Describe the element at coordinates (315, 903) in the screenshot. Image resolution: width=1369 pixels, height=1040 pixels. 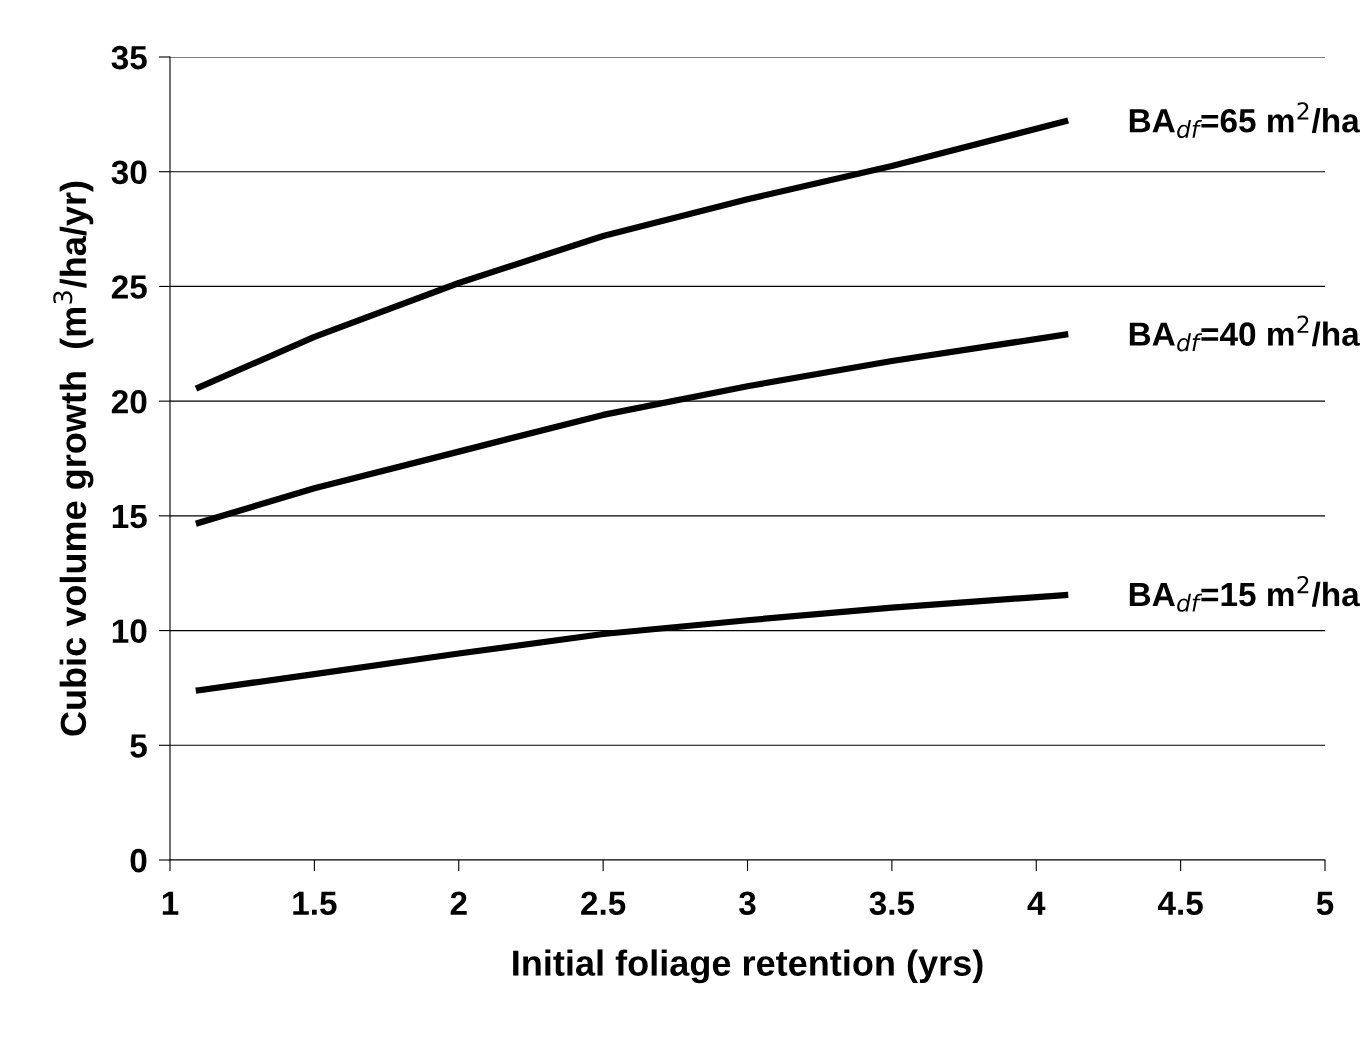
I see `x-tick-label: 1.5` at that location.